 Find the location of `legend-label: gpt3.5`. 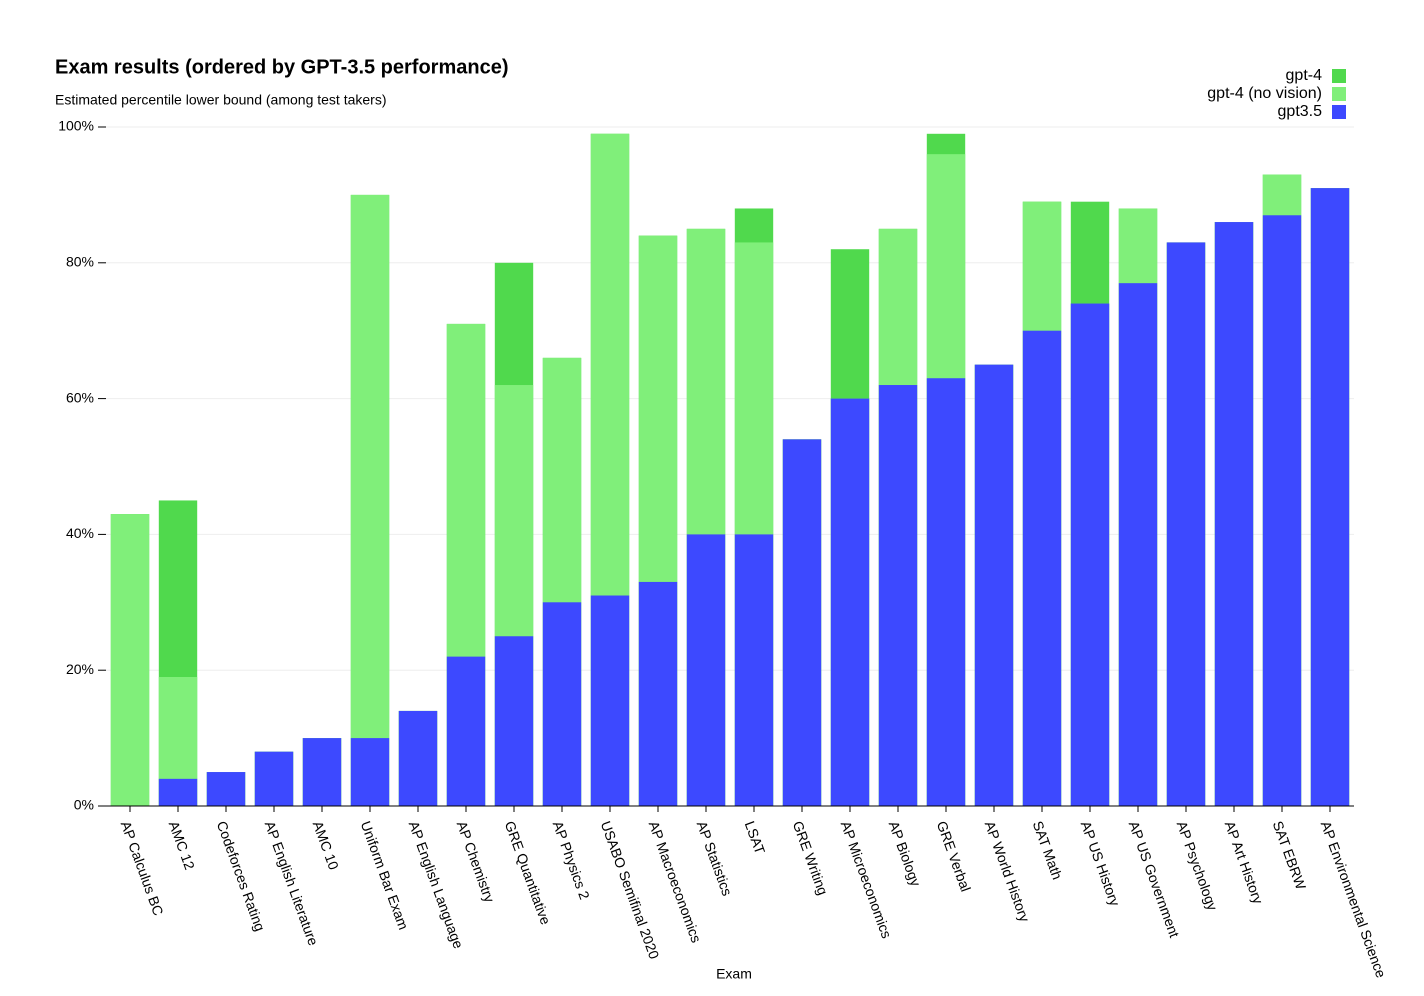

legend-label: gpt3.5 is located at coordinates (1300, 111).